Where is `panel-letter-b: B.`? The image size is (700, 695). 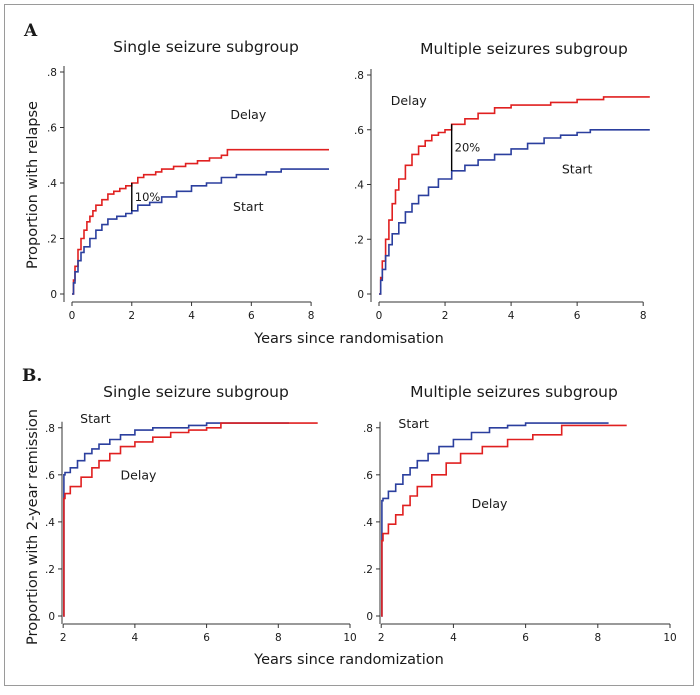
panel-letter-b: B. is located at coordinates (32, 376).